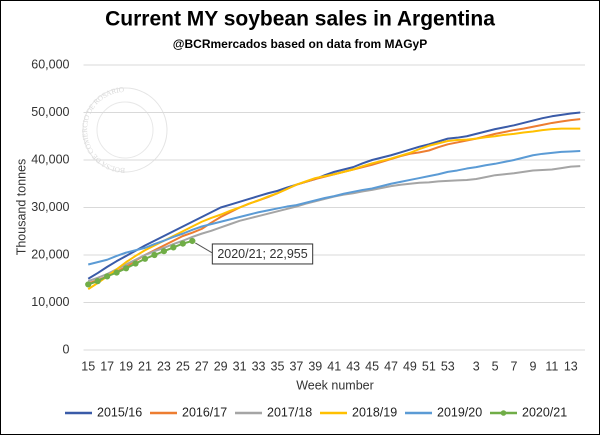 The image size is (600, 435). Describe the element at coordinates (240, 366) in the screenshot. I see `x-tick-label: 31` at that location.